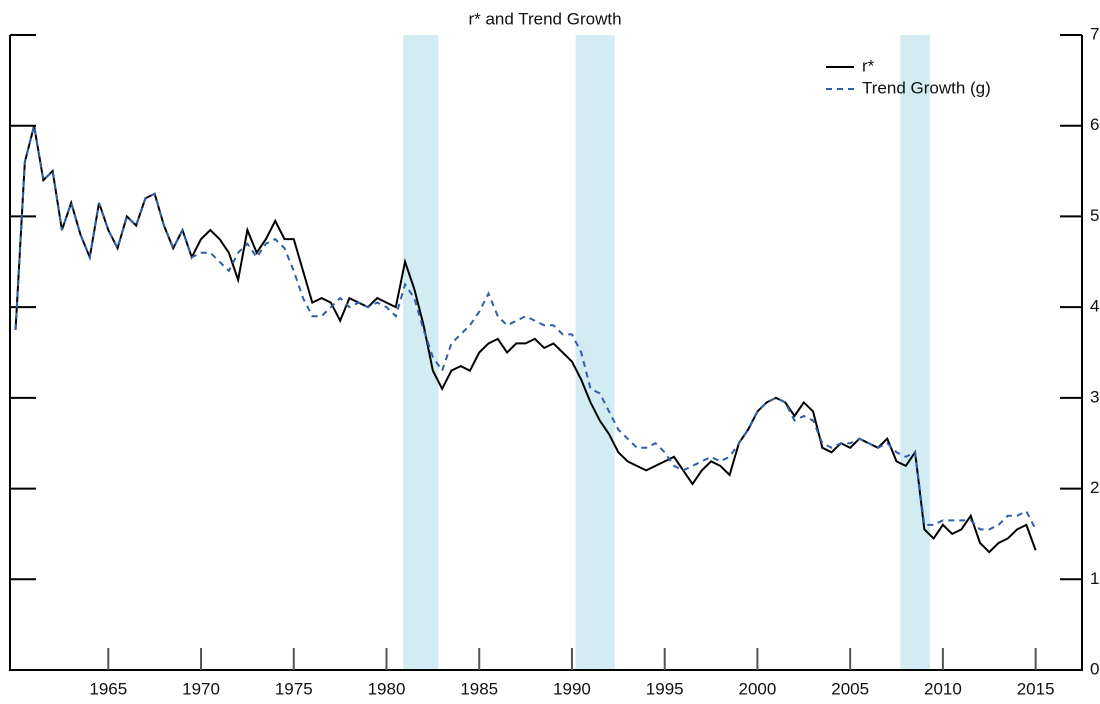 This screenshot has width=1100, height=704. I want to click on y-tick-label: 4, so click(1094, 306).